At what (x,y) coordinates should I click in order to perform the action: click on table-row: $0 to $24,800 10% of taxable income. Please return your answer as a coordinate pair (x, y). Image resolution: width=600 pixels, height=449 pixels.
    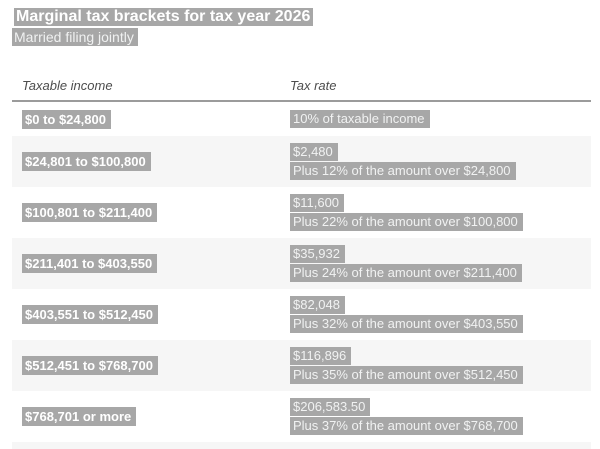
    Looking at the image, I should click on (301, 119).